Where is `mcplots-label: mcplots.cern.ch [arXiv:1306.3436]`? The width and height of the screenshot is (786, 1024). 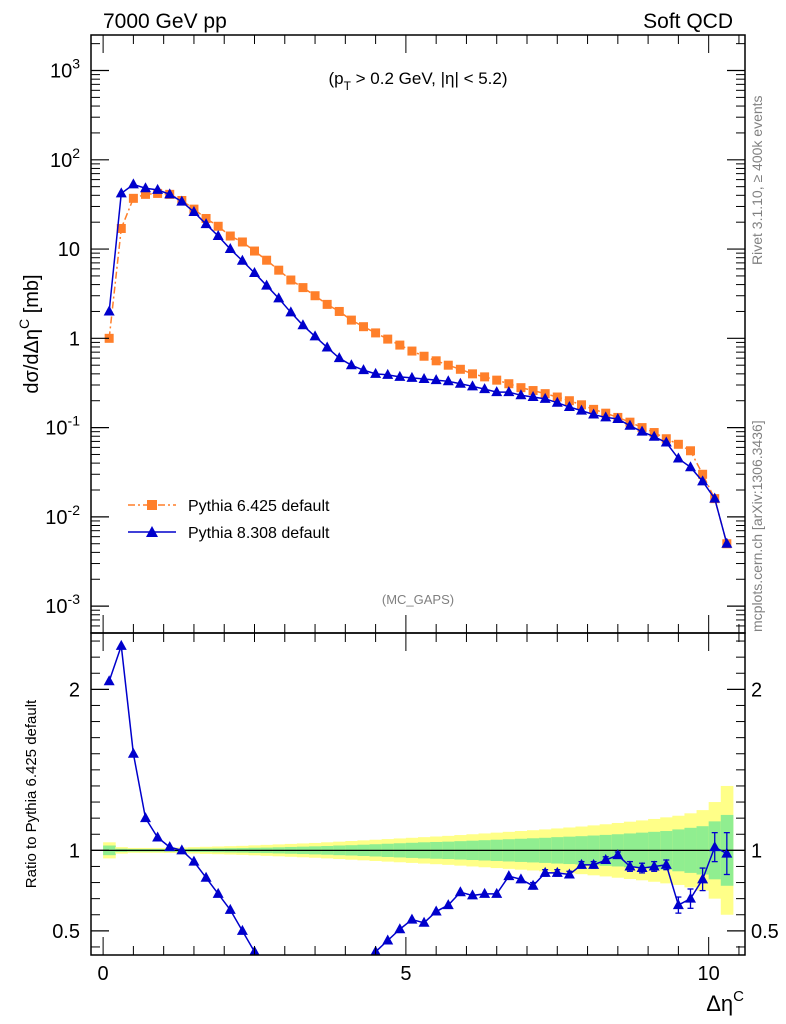 mcplots-label: mcplots.cern.ch [arXiv:1306.3436] is located at coordinates (757, 526).